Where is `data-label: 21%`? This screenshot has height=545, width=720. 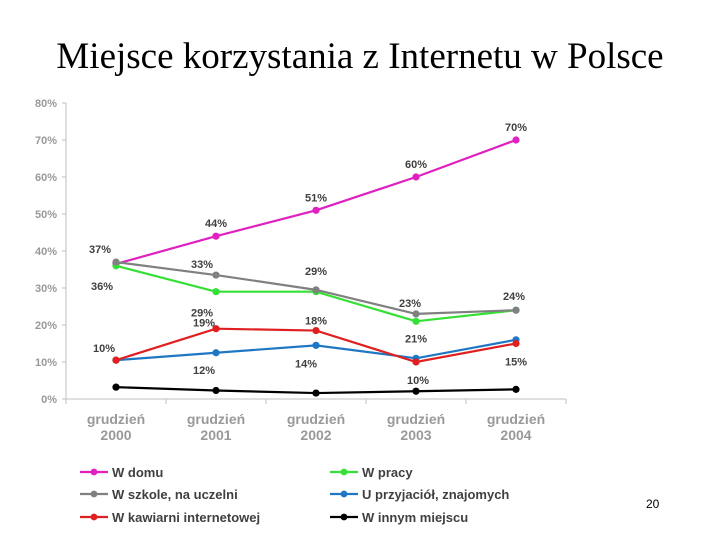 data-label: 21% is located at coordinates (416, 339).